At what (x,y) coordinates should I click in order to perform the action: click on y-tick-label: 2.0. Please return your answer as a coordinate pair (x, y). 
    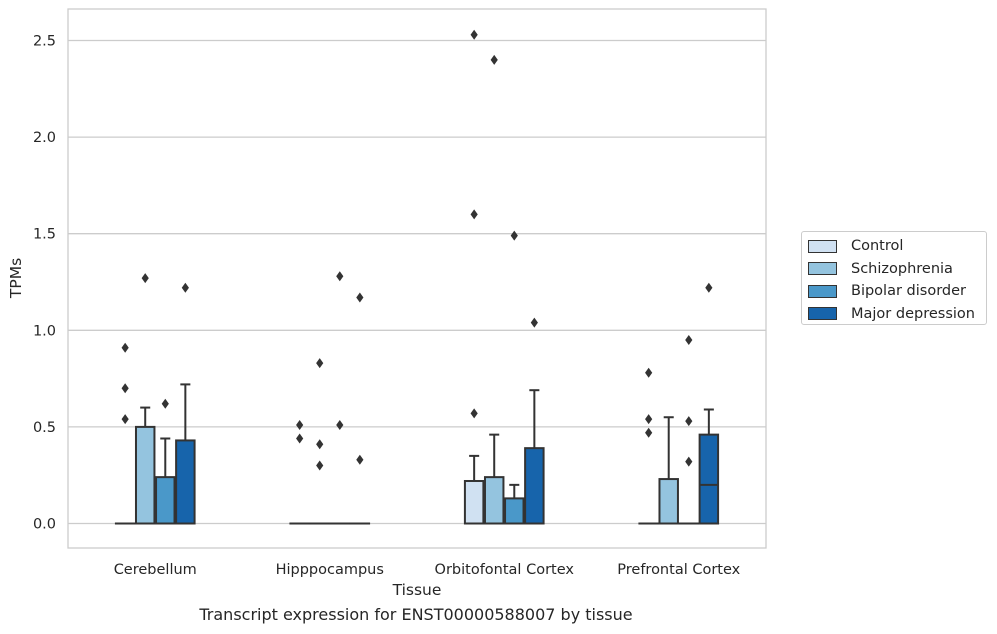
    Looking at the image, I should click on (44, 138).